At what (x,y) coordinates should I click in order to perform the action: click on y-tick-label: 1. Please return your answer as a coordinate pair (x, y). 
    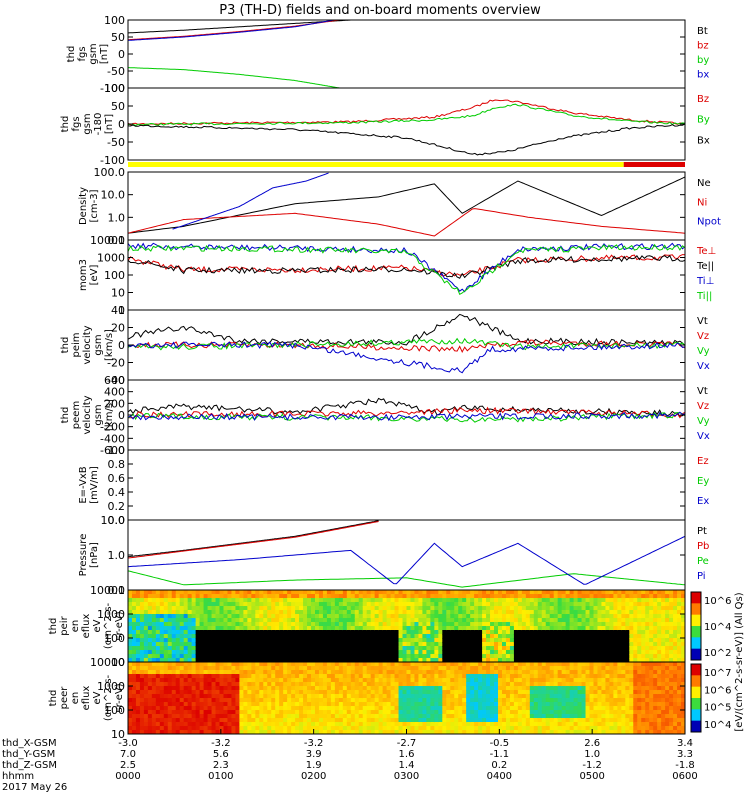
    Looking at the image, I should click on (121, 310).